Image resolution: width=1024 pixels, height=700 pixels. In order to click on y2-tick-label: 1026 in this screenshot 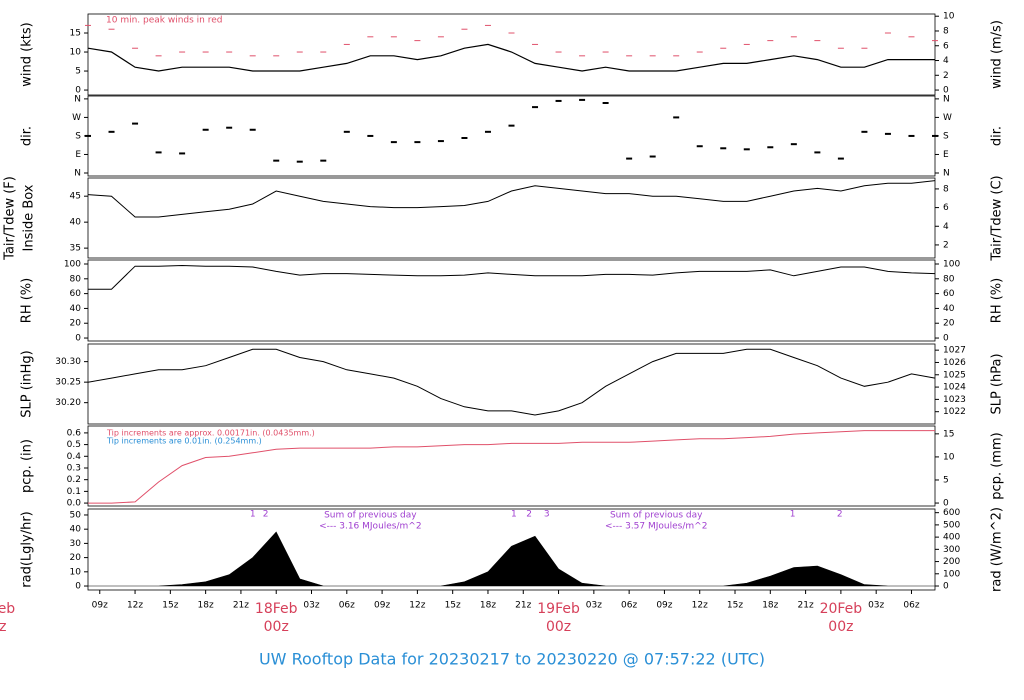, I will do `click(954, 363)`.